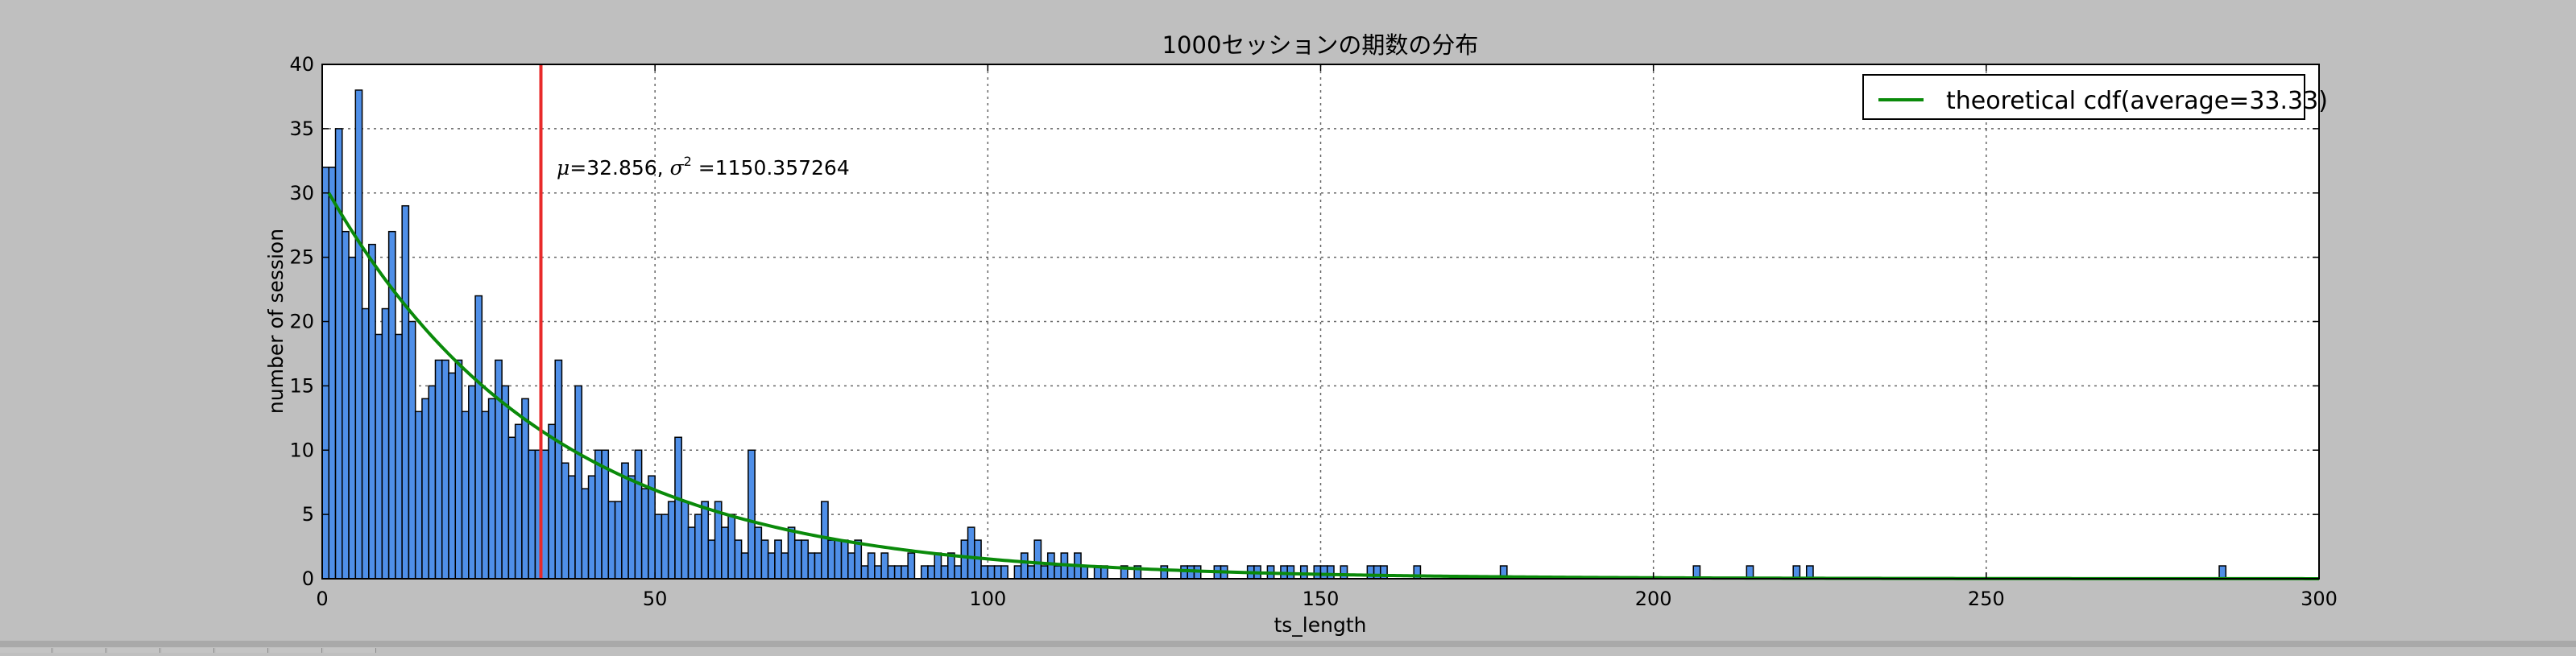  Describe the element at coordinates (308, 514) in the screenshot. I see `y-tick-label: 5` at that location.